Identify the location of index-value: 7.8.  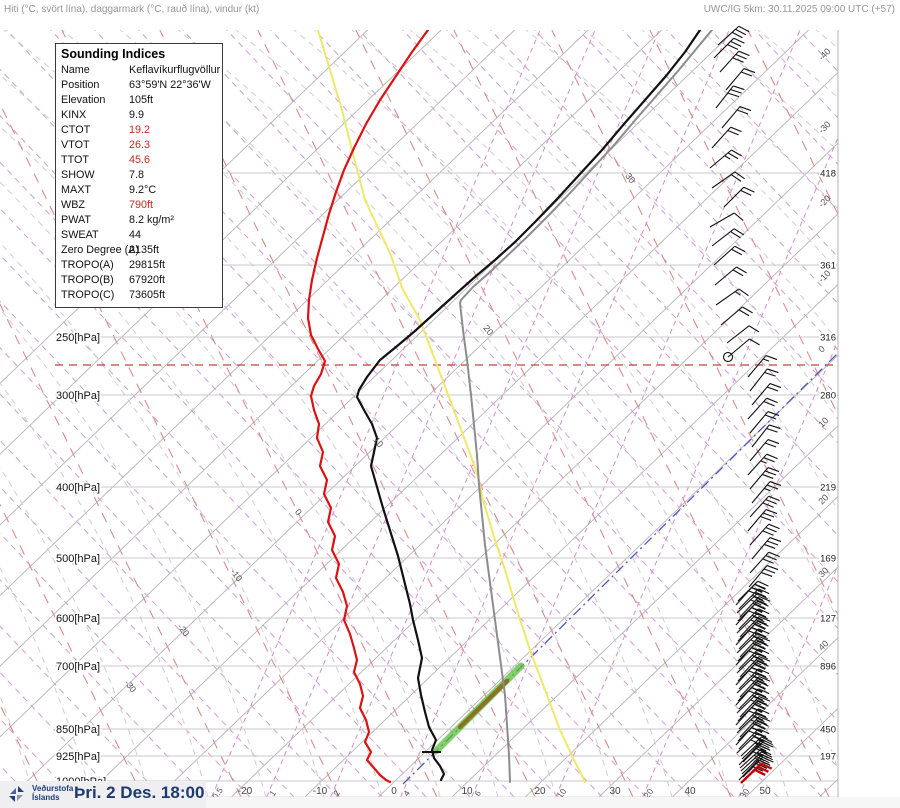
(137, 175).